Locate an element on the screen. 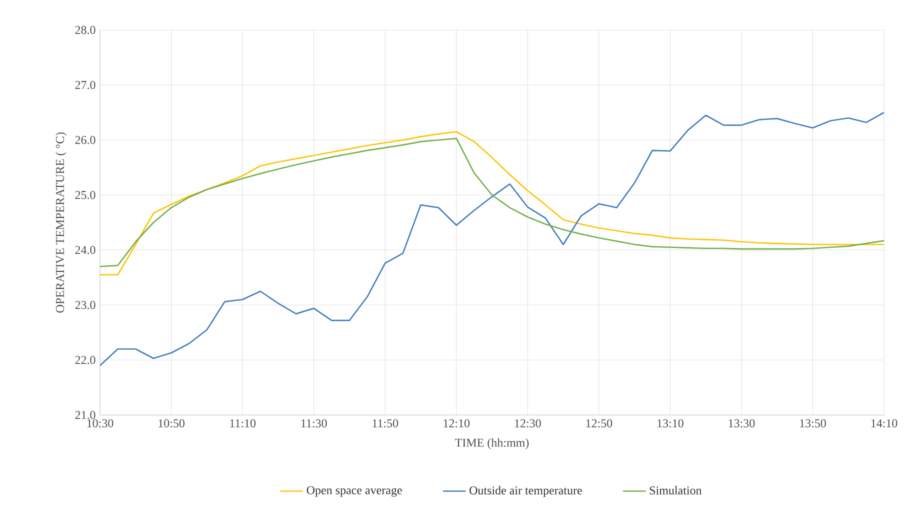  x-tick-label: 10:50 is located at coordinates (171, 423).